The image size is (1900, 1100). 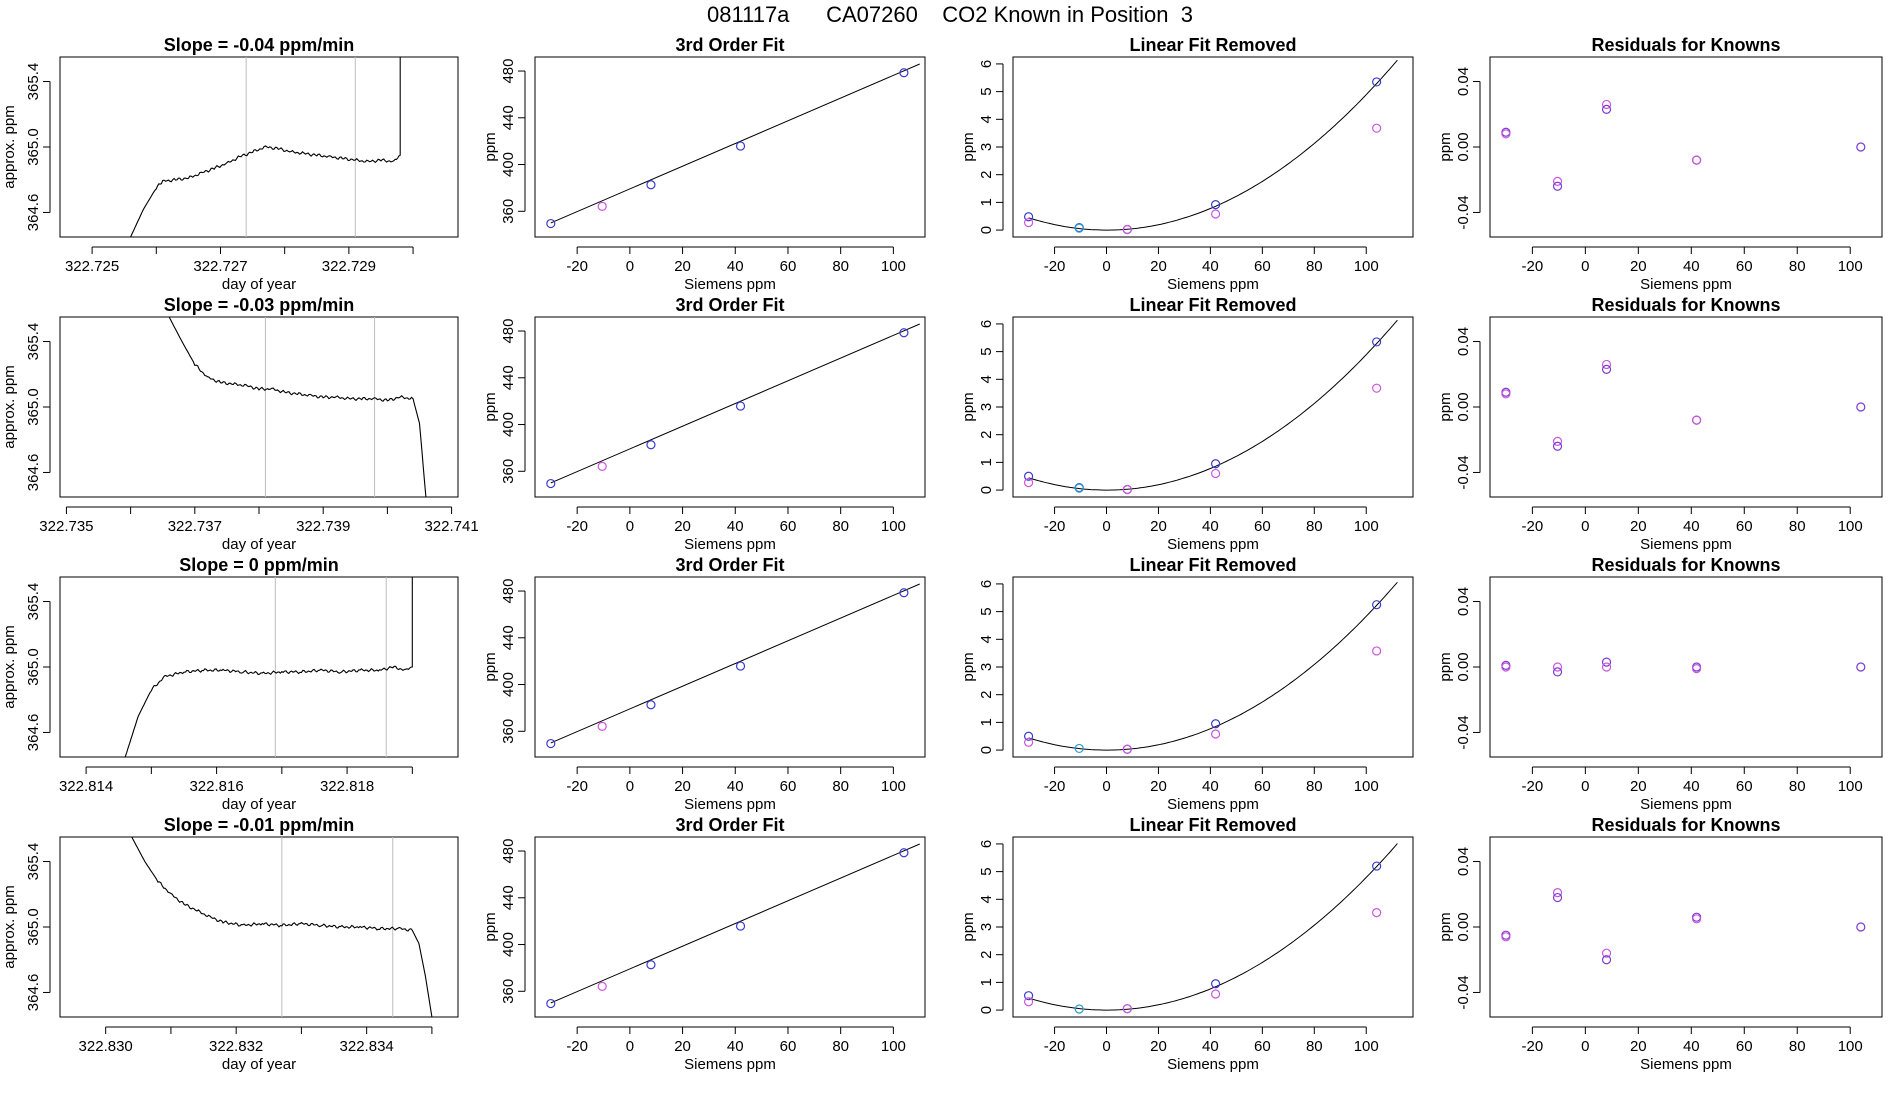 What do you see at coordinates (297, 407) in the screenshot?
I see `co2-trace` at bounding box center [297, 407].